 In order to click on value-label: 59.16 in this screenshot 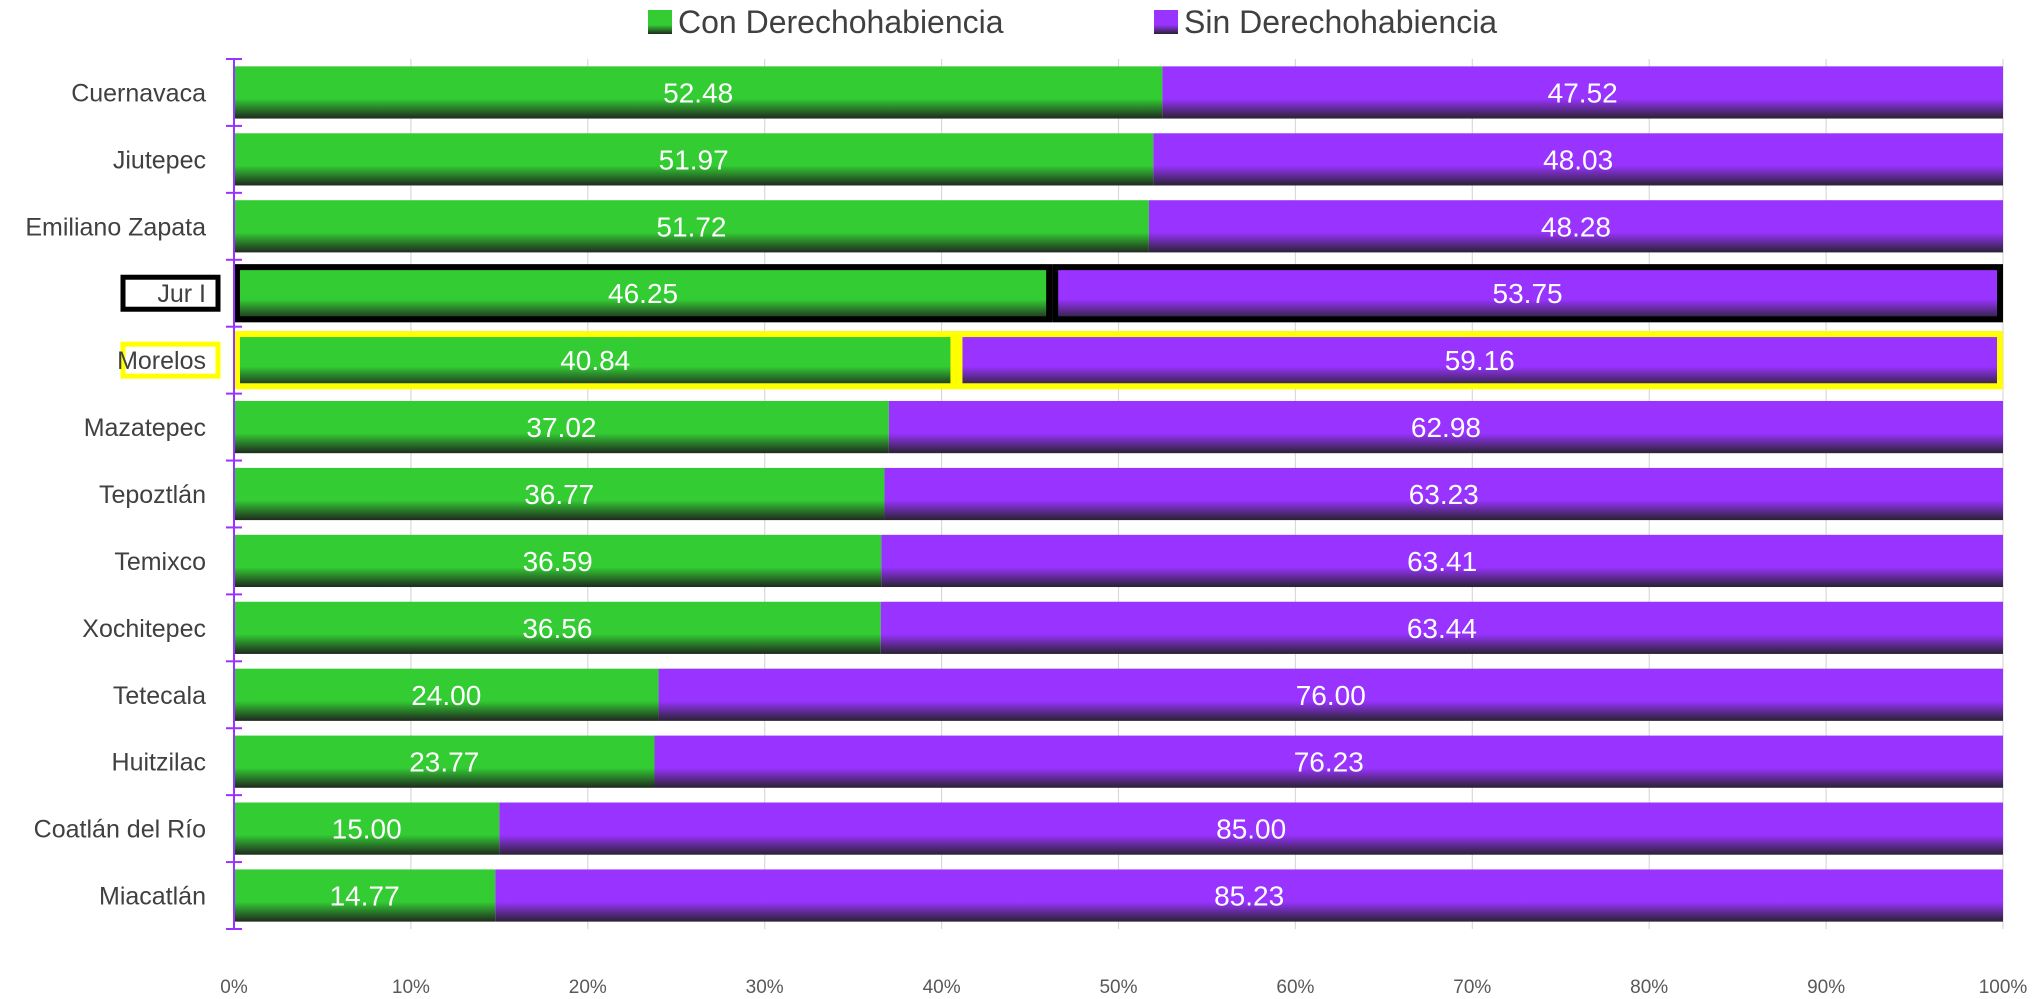, I will do `click(1480, 360)`.